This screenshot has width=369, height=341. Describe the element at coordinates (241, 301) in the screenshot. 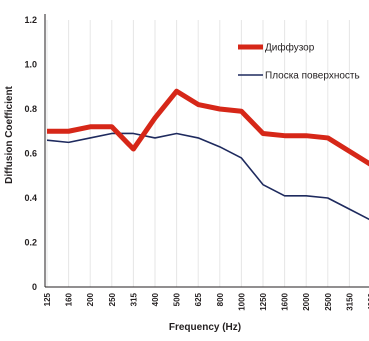

I see `x-tick-label: 1000` at that location.